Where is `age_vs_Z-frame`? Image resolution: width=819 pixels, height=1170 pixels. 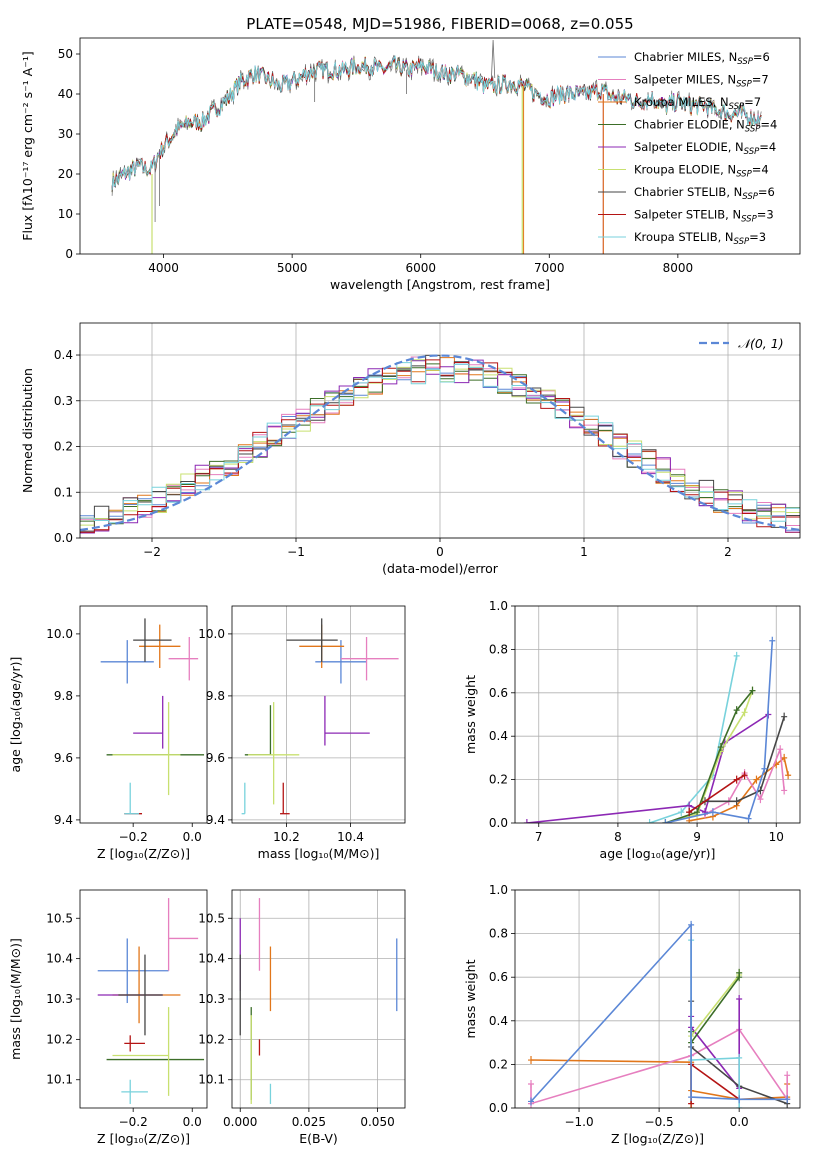
age_vs_Z-frame is located at coordinates (143, 714).